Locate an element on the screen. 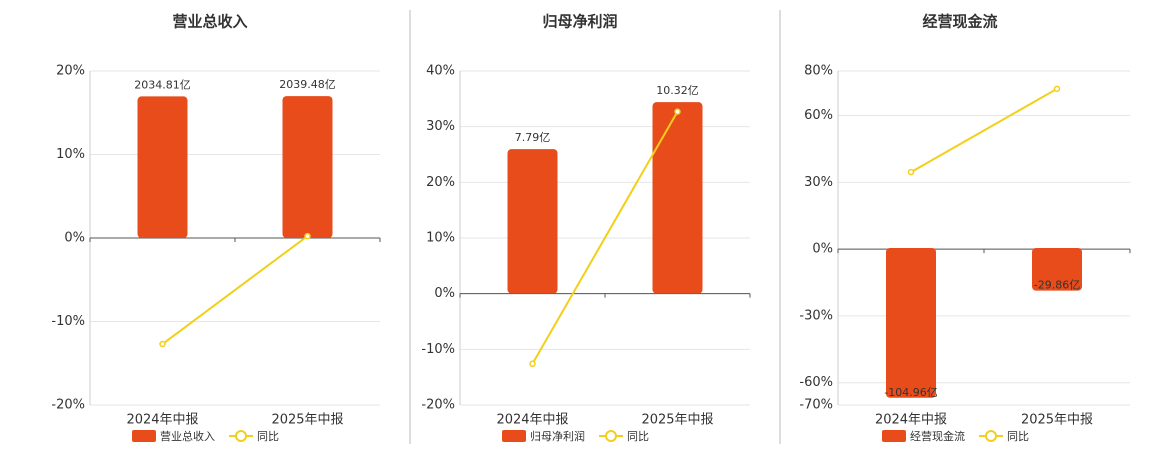 The image size is (1160, 450). chart-title: 营业总收入 is located at coordinates (209, 22).